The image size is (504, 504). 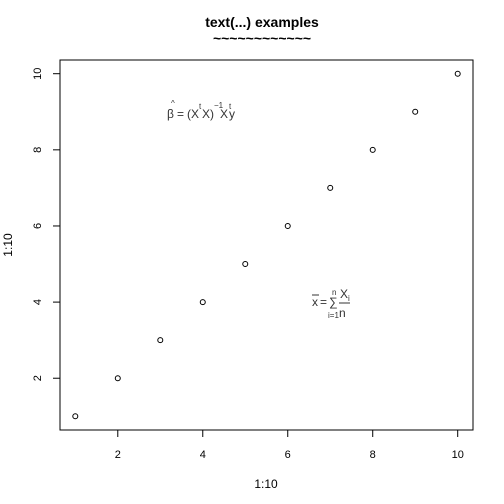 I want to click on x-tick-label: 8, so click(x=373, y=455).